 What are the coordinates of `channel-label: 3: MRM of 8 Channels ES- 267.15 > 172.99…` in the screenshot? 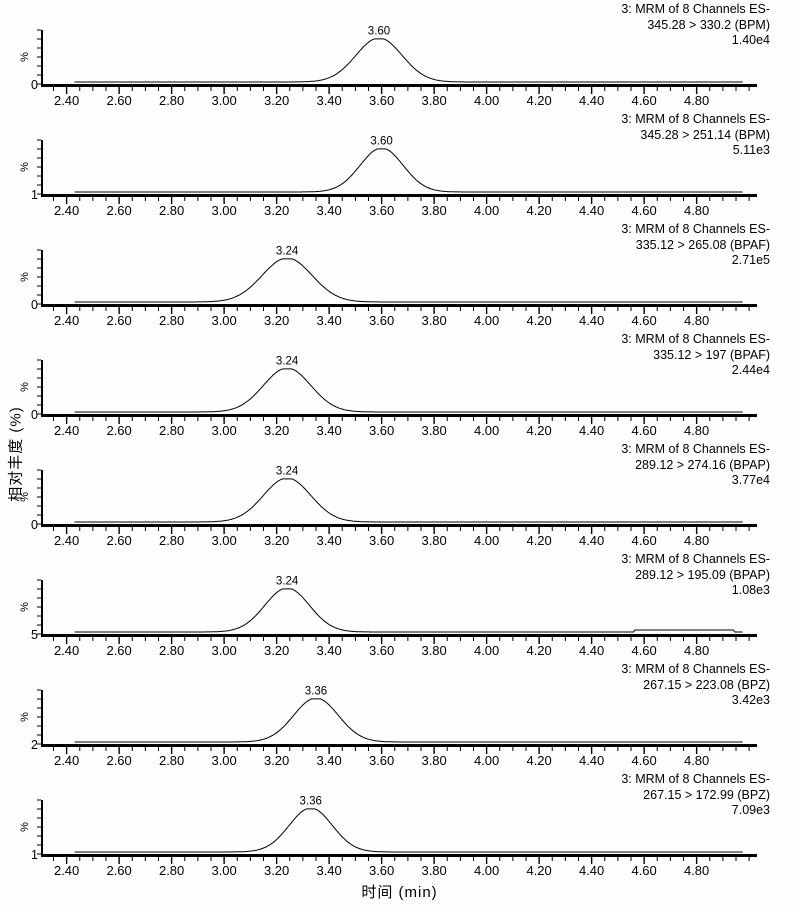 It's located at (695, 795).